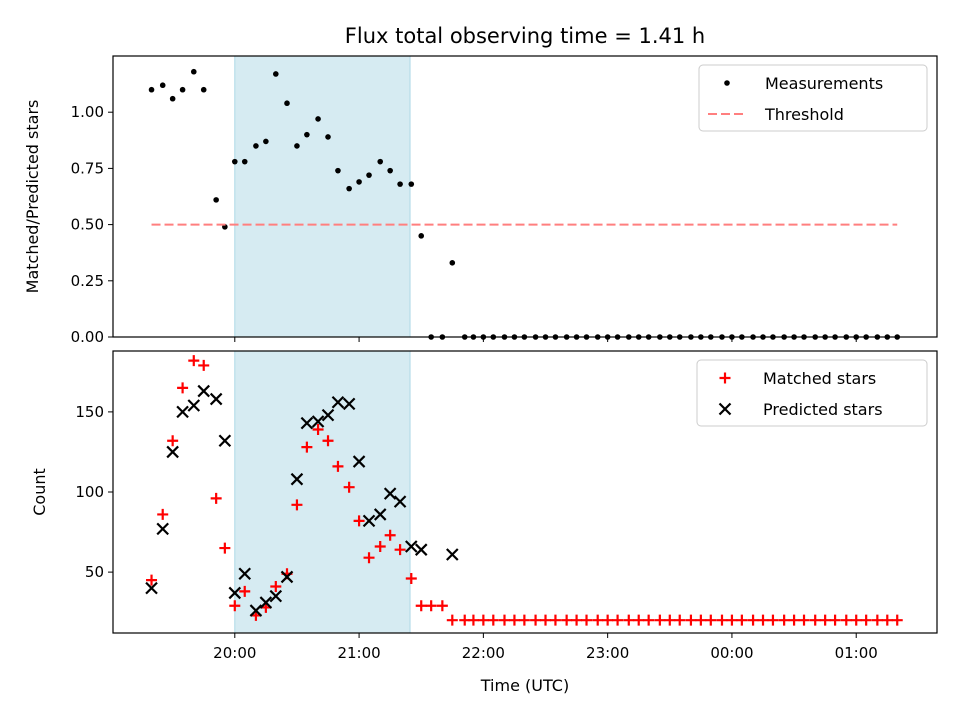  What do you see at coordinates (812, 393) in the screenshot?
I see `legend-box` at bounding box center [812, 393].